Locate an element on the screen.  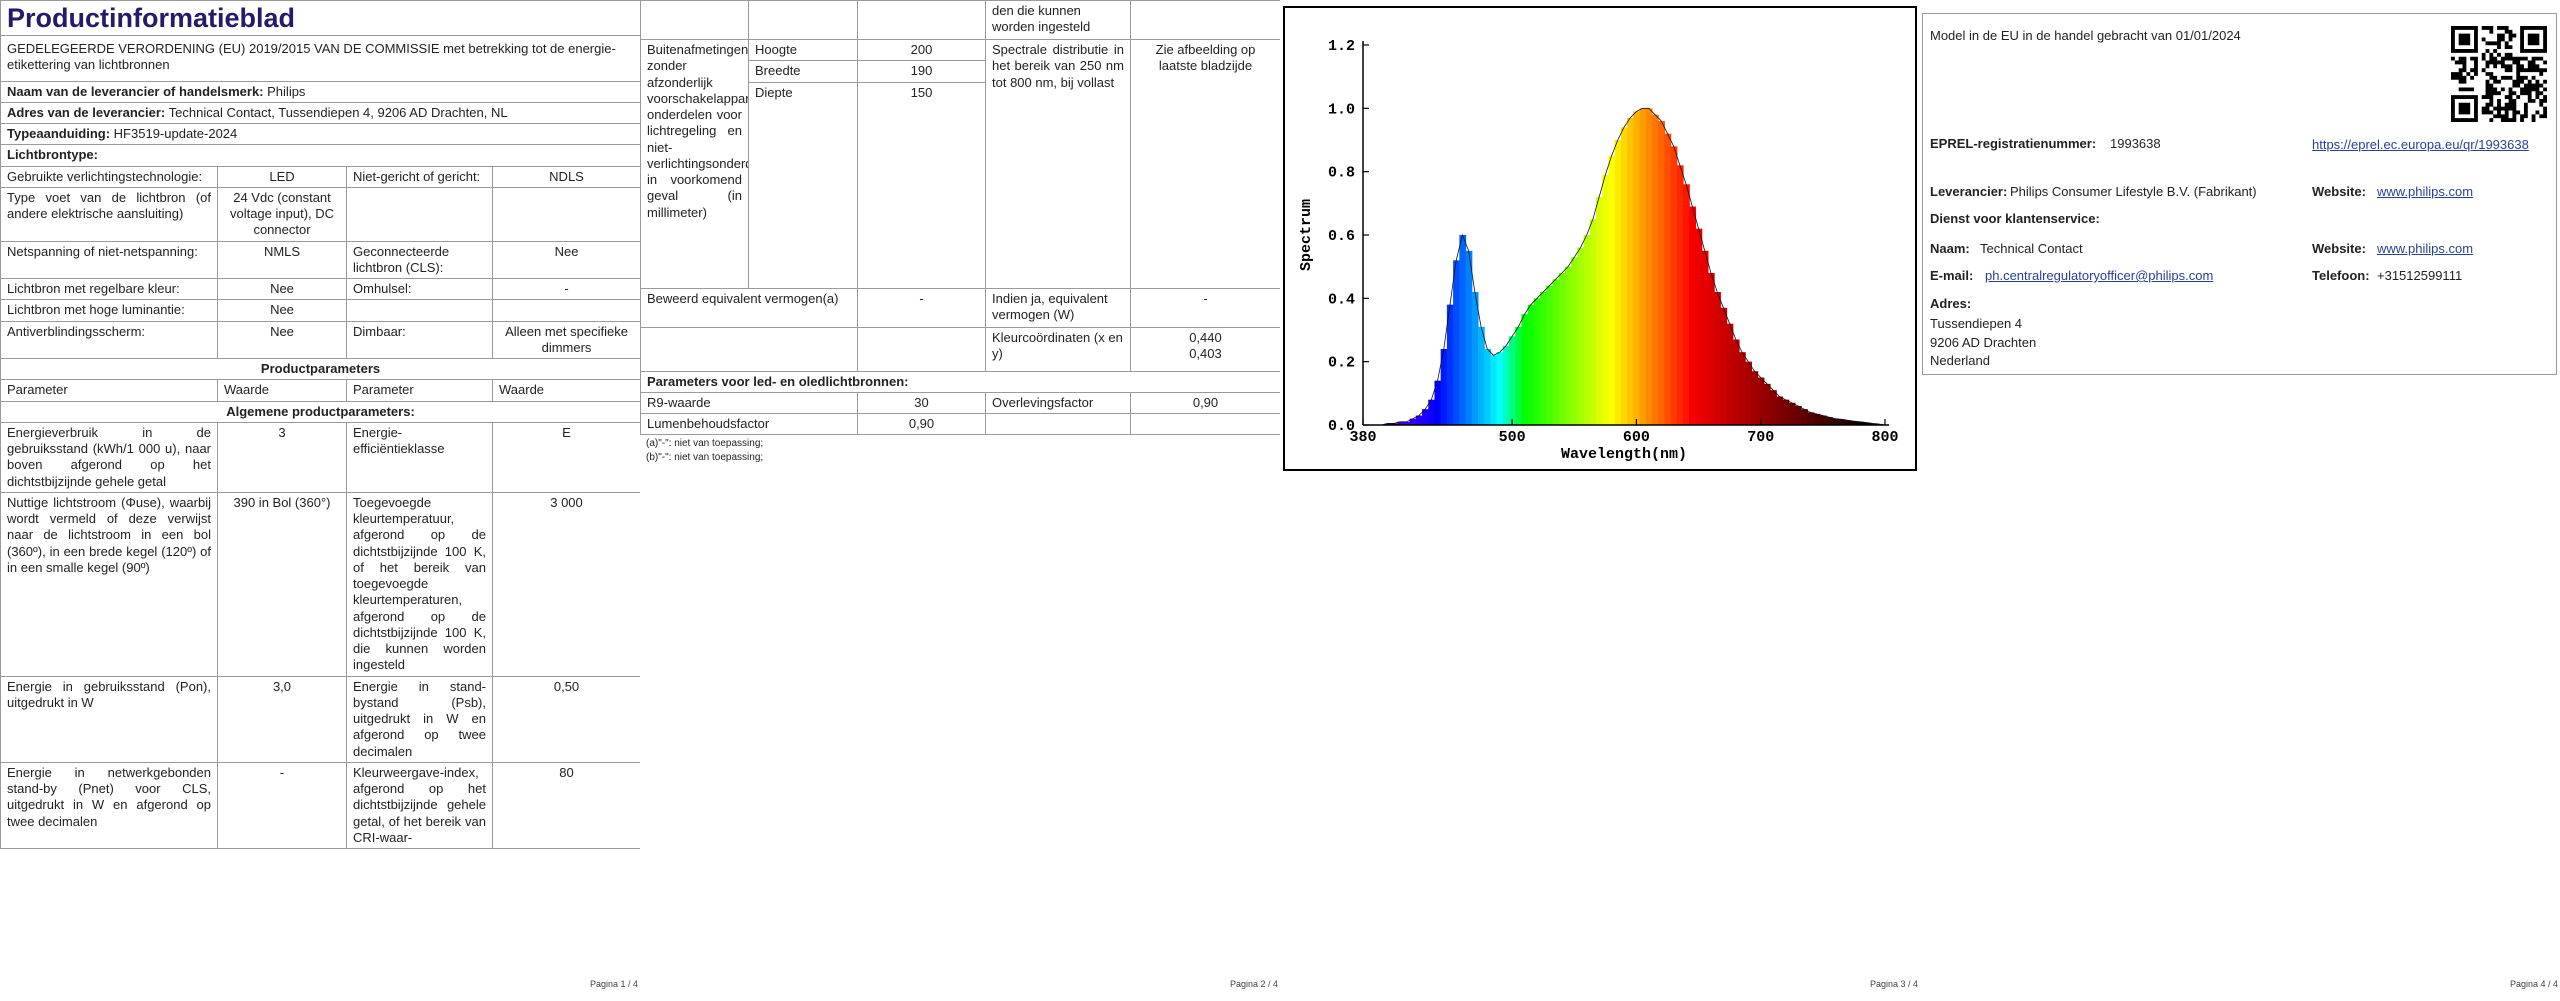
cell: Typeaanduiding: HF3519-update-2024 is located at coordinates (320, 134).